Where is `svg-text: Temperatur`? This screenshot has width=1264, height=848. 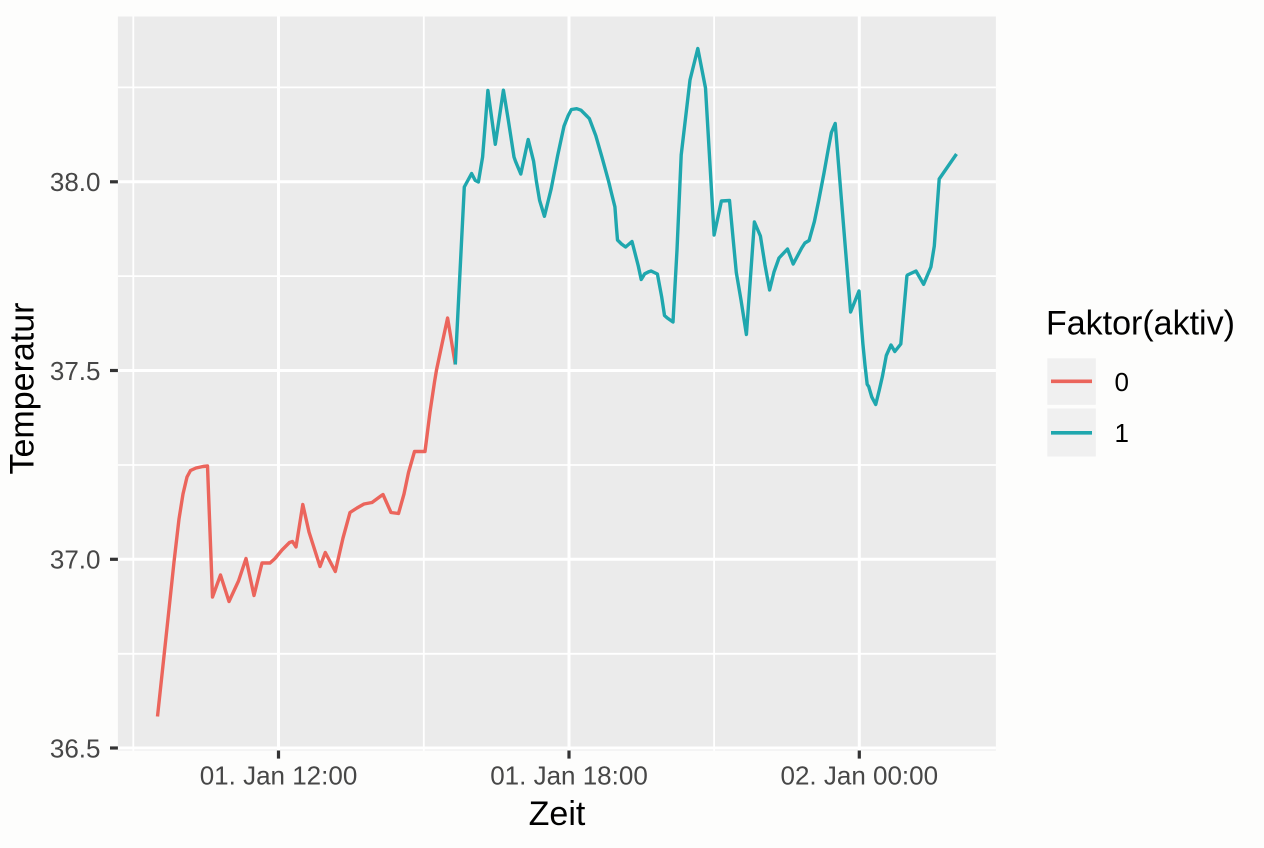
svg-text: Temperatur is located at coordinates (23, 389).